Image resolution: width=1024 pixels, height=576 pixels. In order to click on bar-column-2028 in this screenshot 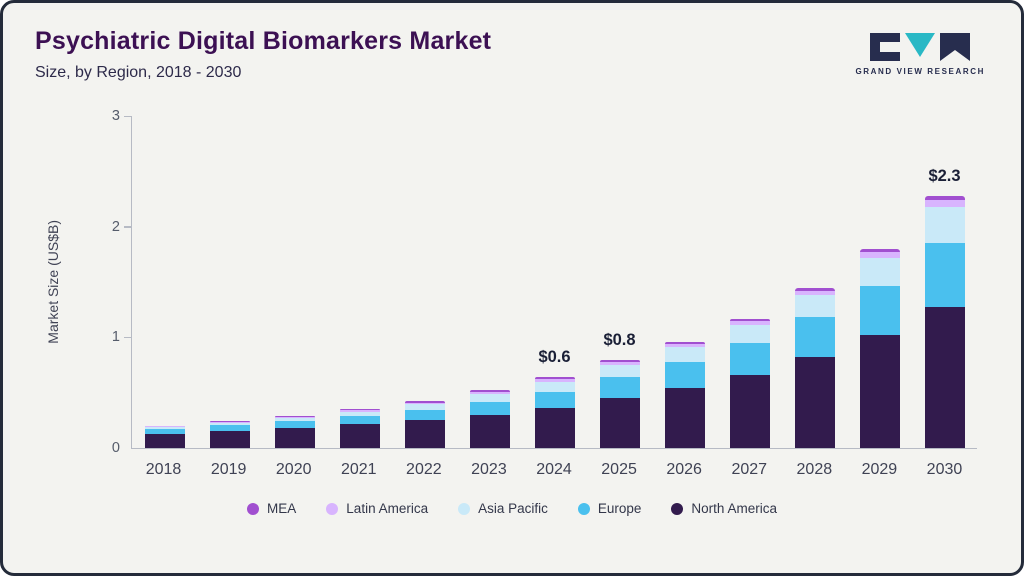, I will do `click(814, 282)`.